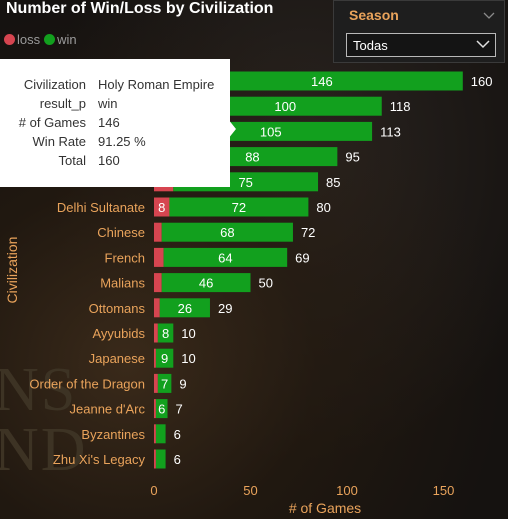 The height and width of the screenshot is (519, 508). What do you see at coordinates (29, 39) in the screenshot?
I see `legend-label-loss: loss` at bounding box center [29, 39].